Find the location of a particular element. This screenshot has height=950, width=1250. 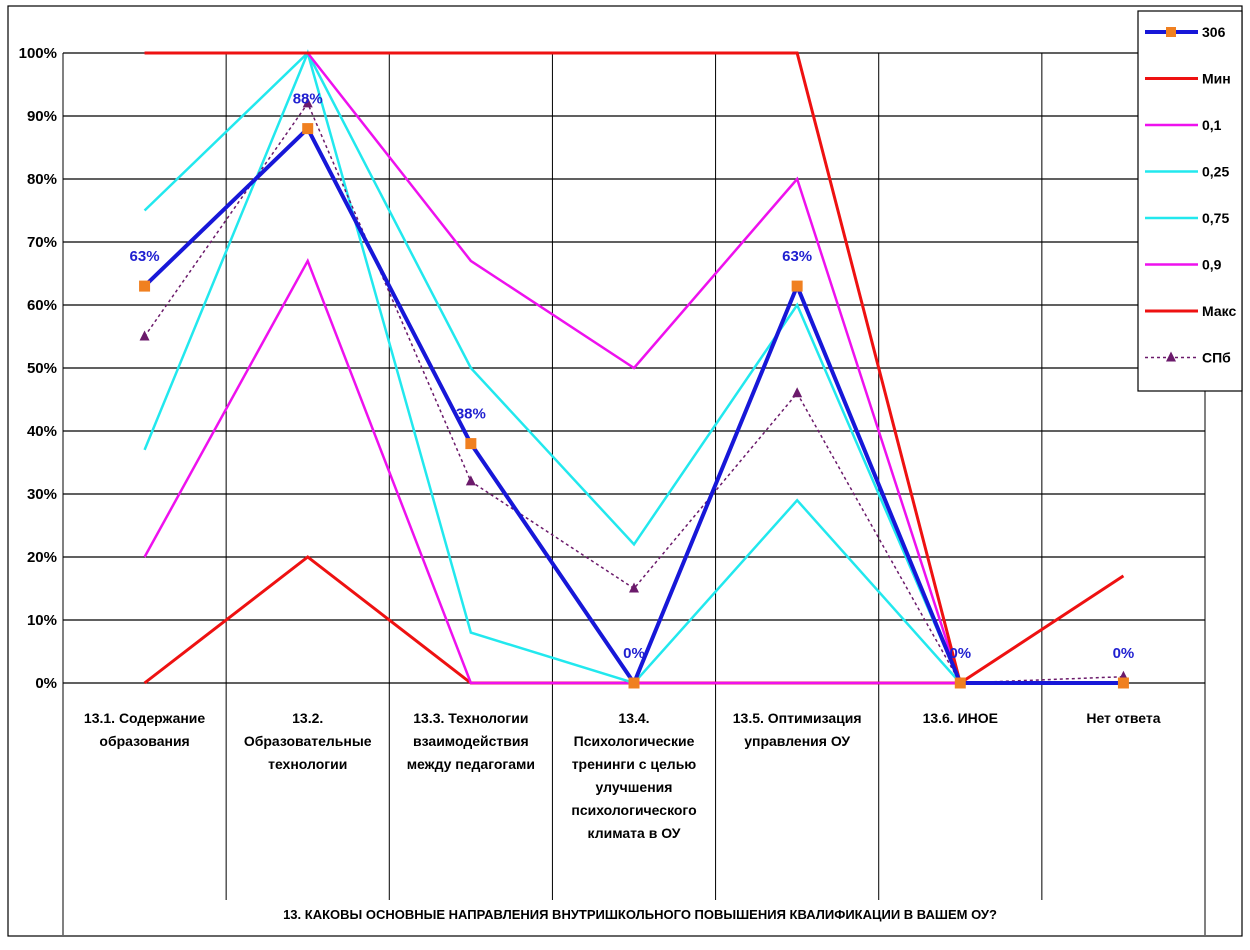

y-tick-label: 100% is located at coordinates (38, 53).